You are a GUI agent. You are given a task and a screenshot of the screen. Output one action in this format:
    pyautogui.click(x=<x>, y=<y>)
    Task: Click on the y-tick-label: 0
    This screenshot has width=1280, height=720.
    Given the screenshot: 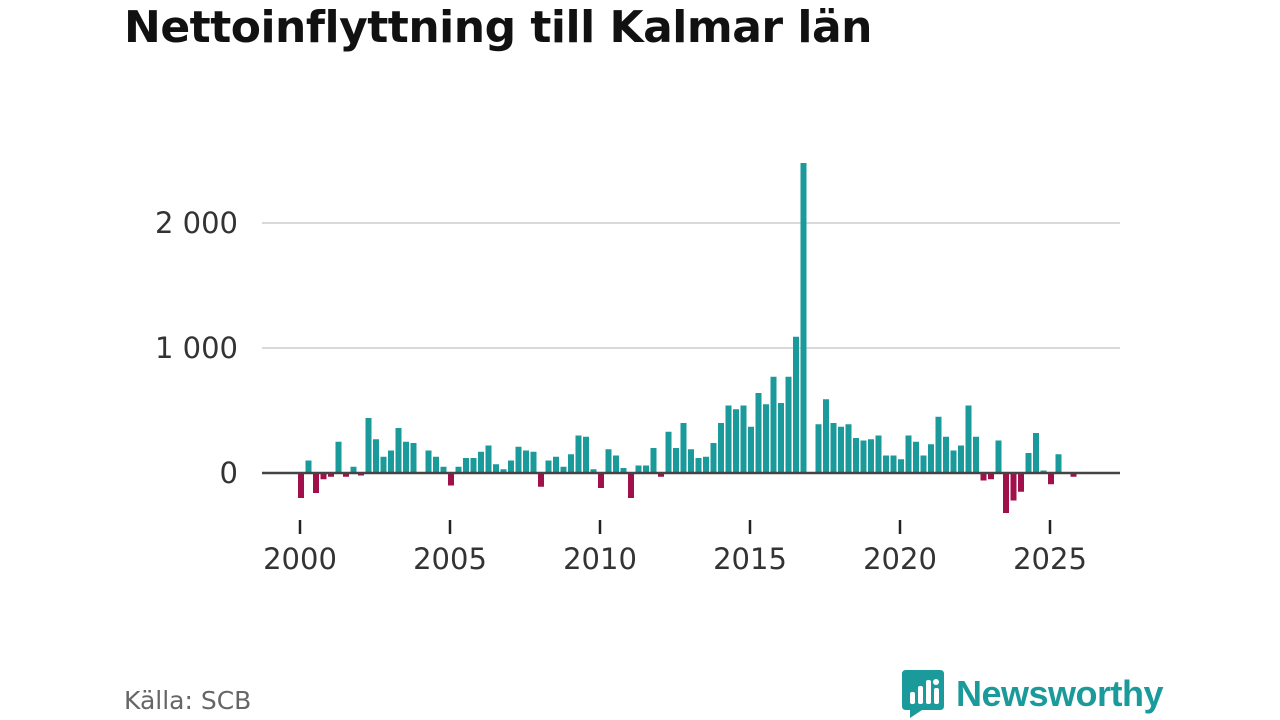 What is the action you would take?
    pyautogui.click(x=229, y=473)
    